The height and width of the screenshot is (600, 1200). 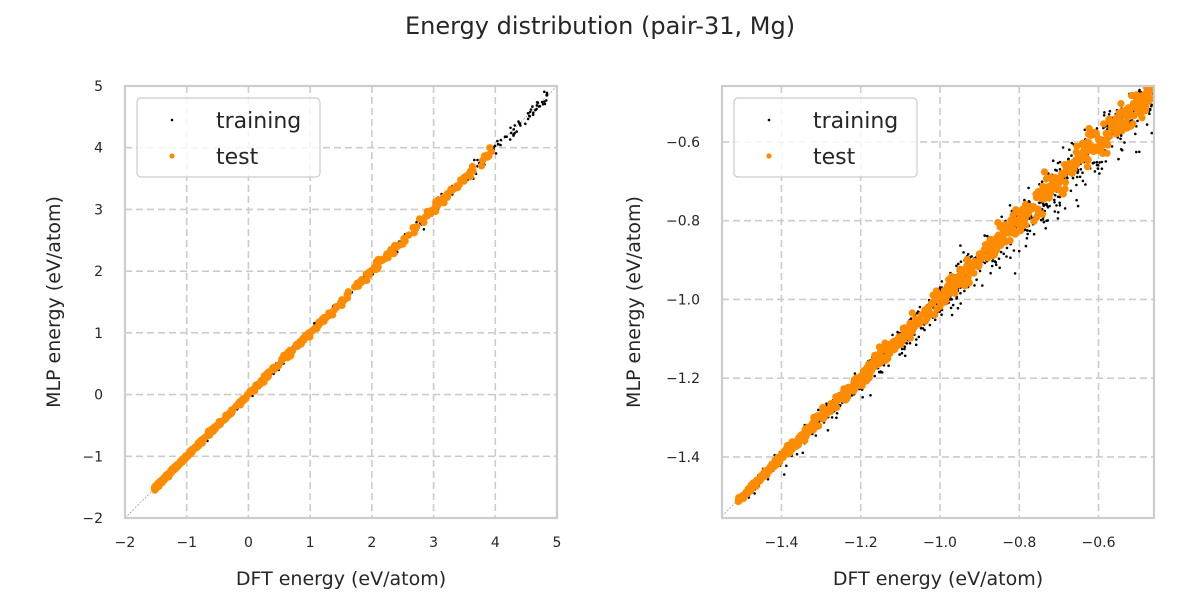 I want to click on y-tick-label: 2, so click(x=98, y=272).